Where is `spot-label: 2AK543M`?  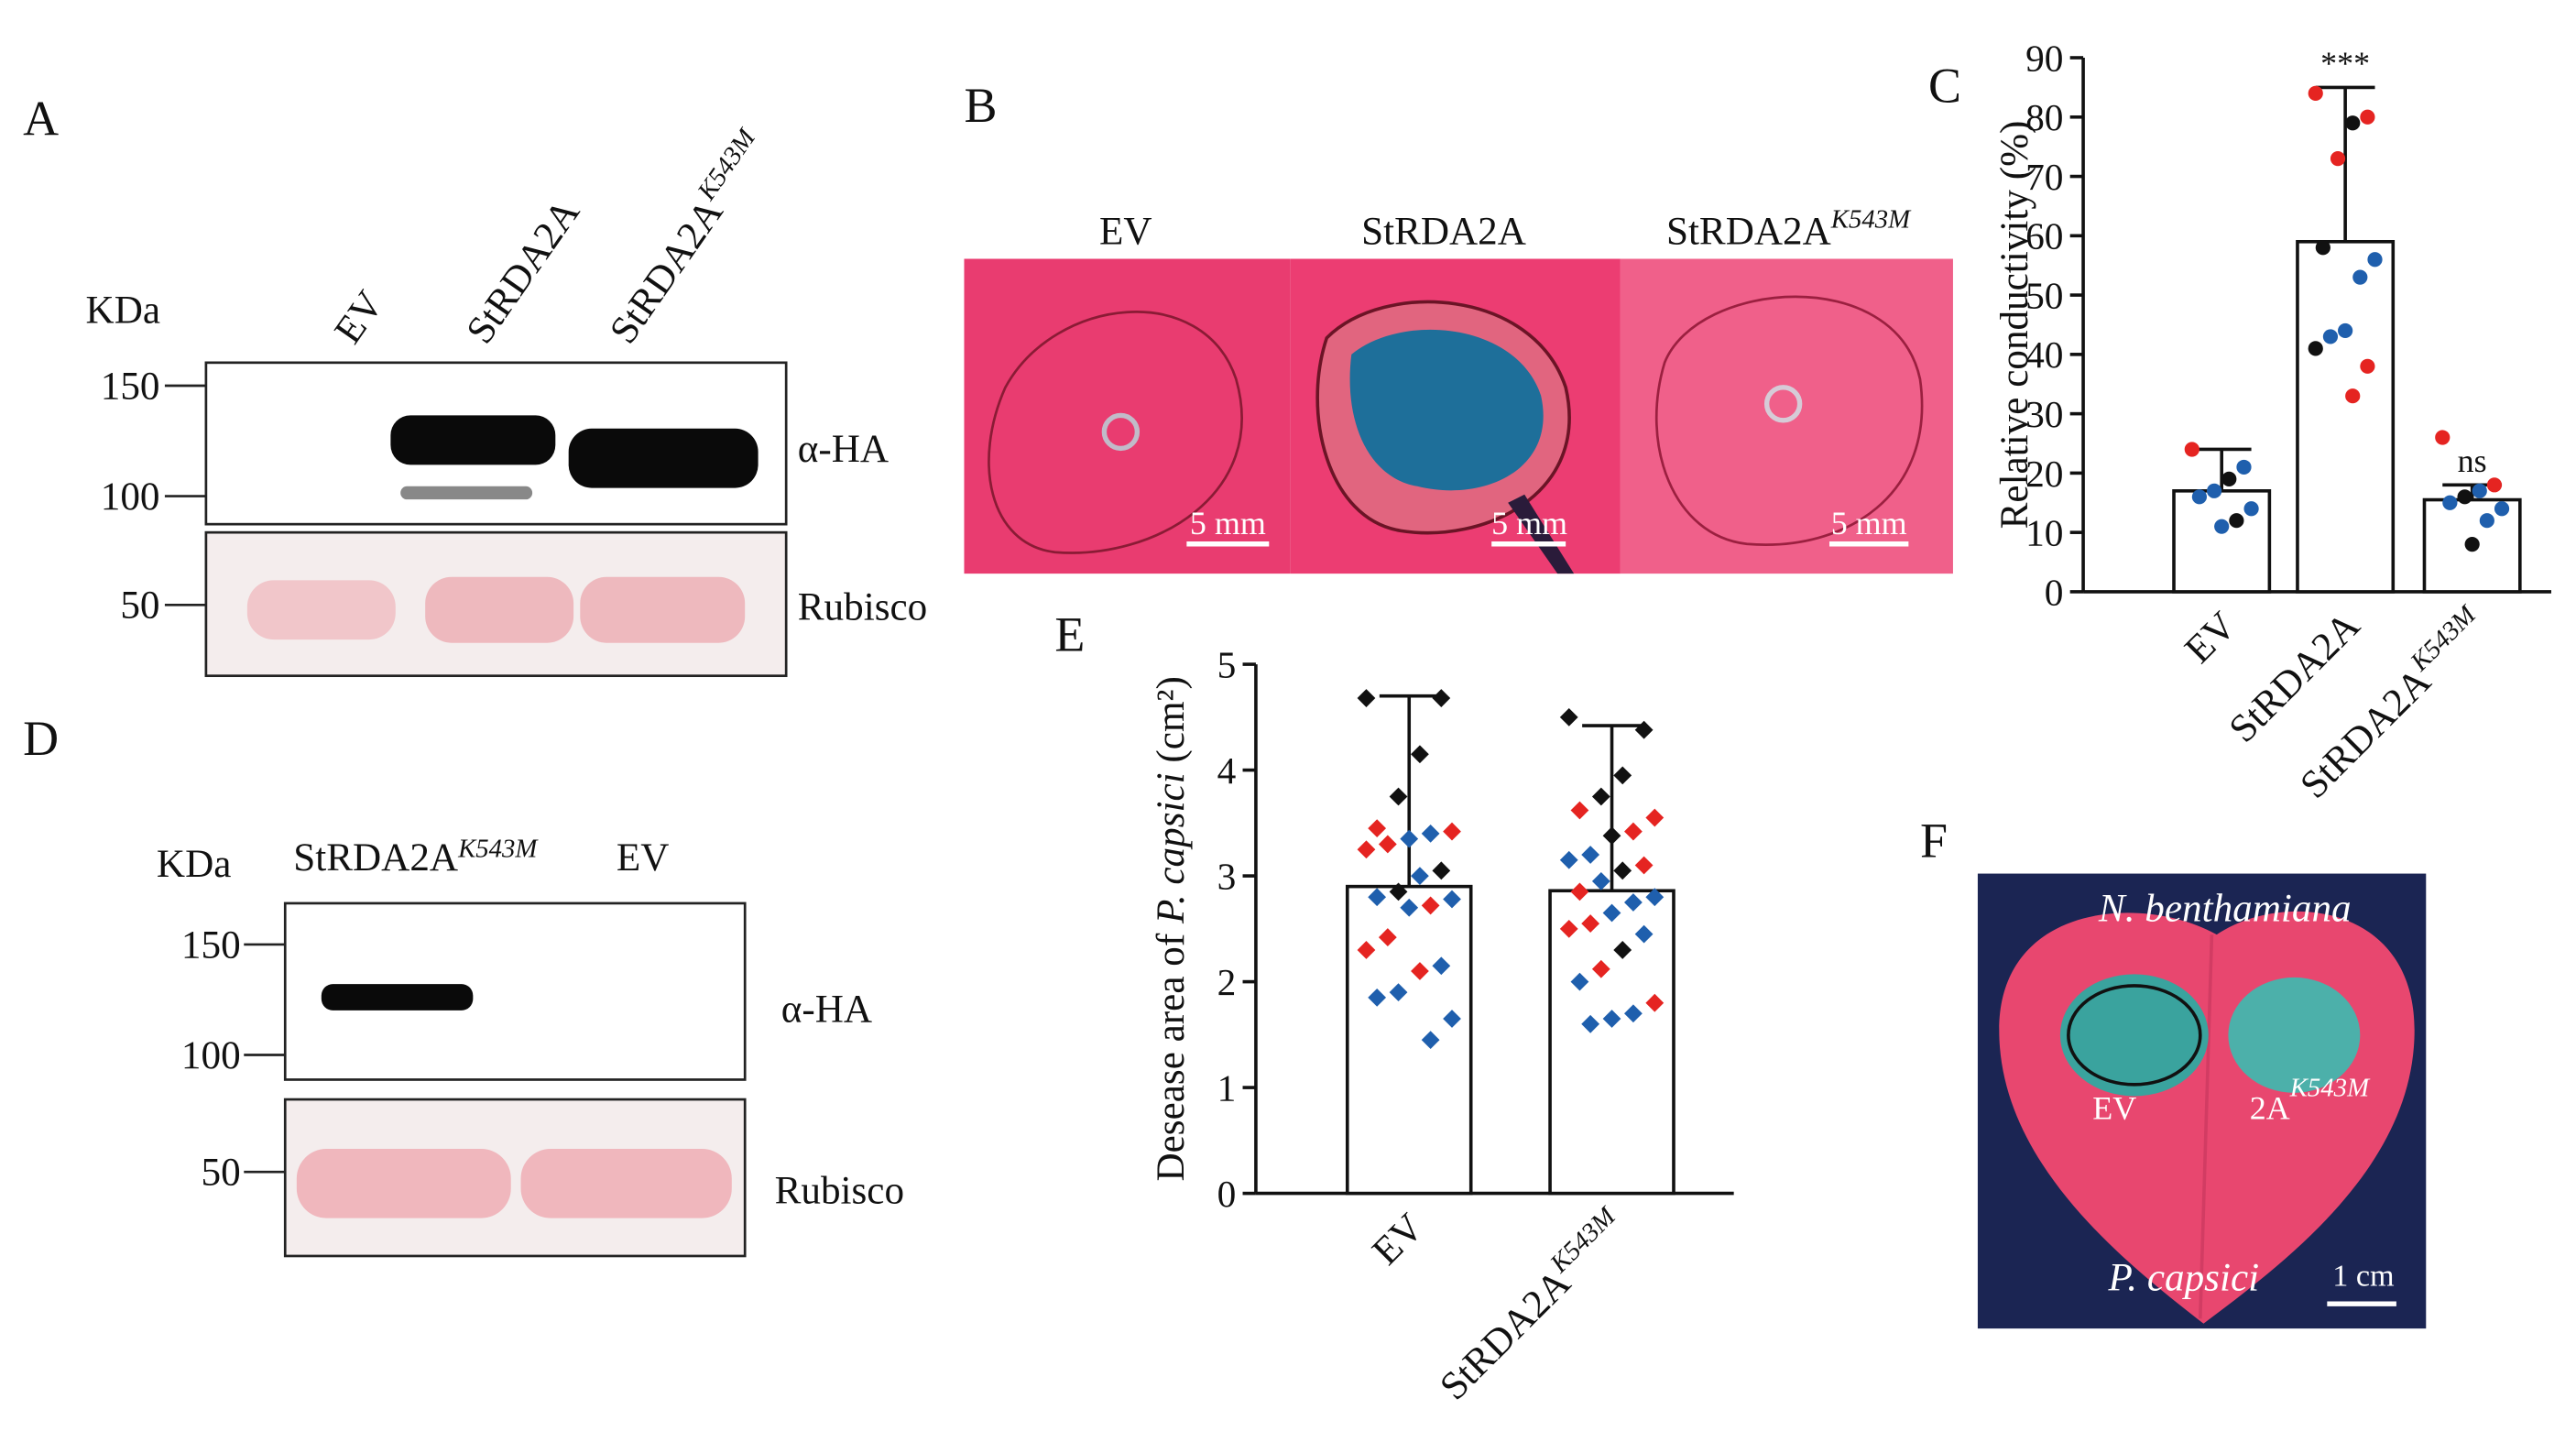 spot-label: 2AK543M is located at coordinates (2311, 1099).